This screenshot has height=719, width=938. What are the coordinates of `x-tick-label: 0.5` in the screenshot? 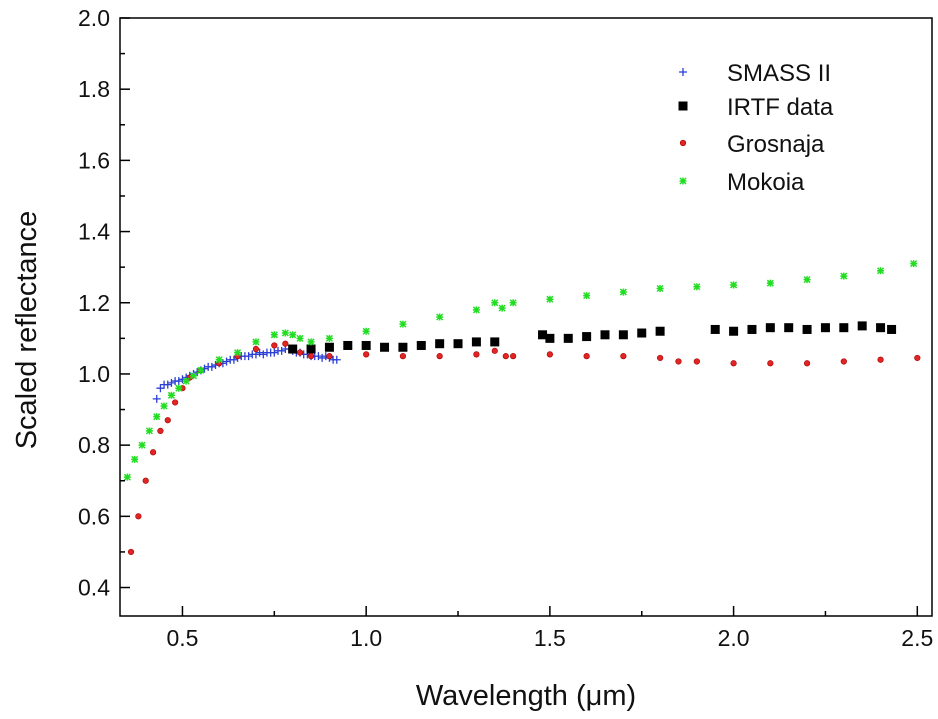 It's located at (182, 638).